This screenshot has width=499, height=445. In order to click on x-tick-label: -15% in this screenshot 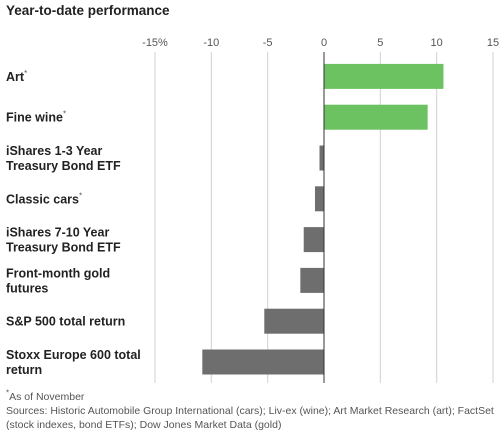, I will do `click(155, 43)`.